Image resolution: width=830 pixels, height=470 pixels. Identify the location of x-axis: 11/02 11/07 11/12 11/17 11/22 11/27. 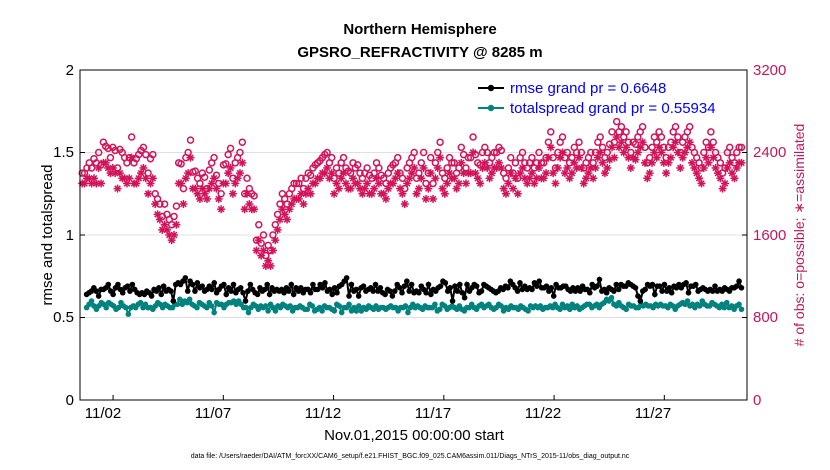
(378, 413).